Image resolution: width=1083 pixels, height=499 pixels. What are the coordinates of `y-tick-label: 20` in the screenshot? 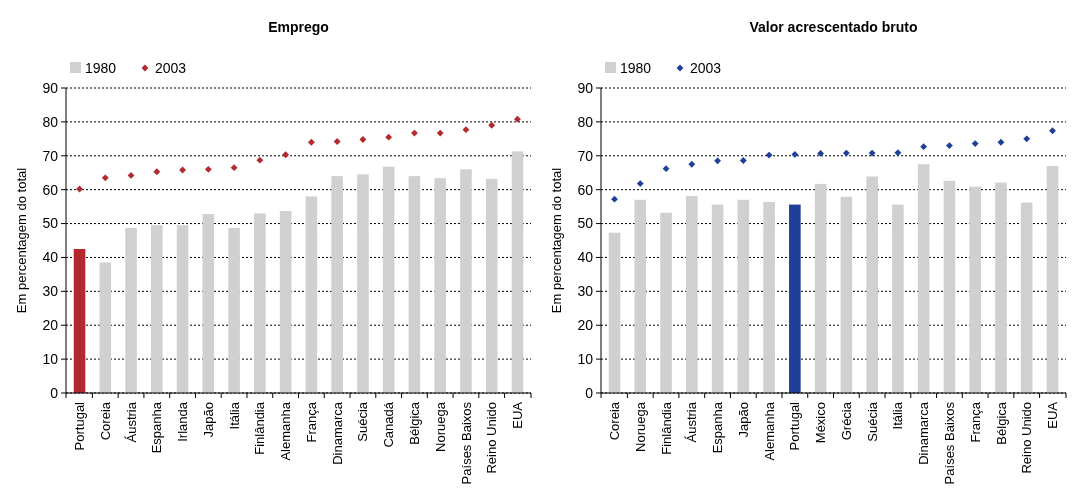 It's located at (50, 325).